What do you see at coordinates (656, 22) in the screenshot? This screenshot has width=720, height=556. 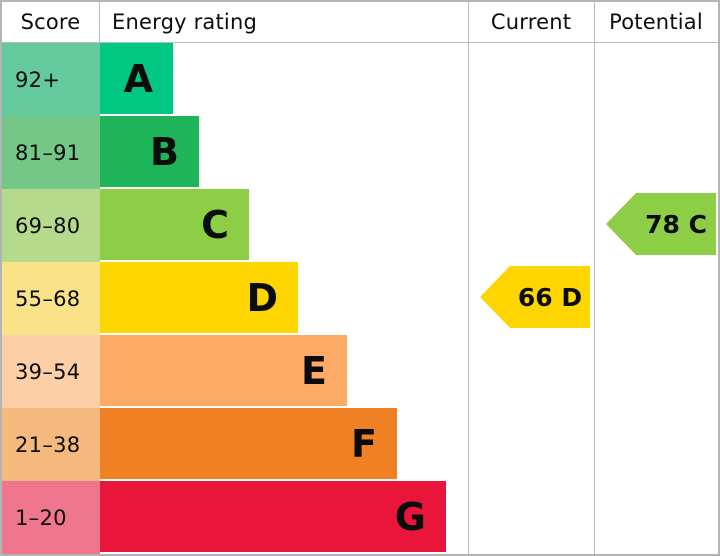 I see `potential-column-header: Potential` at bounding box center [656, 22].